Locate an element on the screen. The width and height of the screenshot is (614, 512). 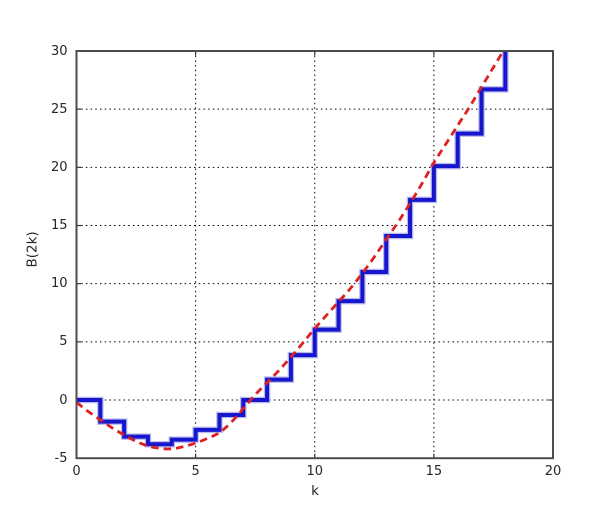
x-tick-label: 15 is located at coordinates (434, 471).